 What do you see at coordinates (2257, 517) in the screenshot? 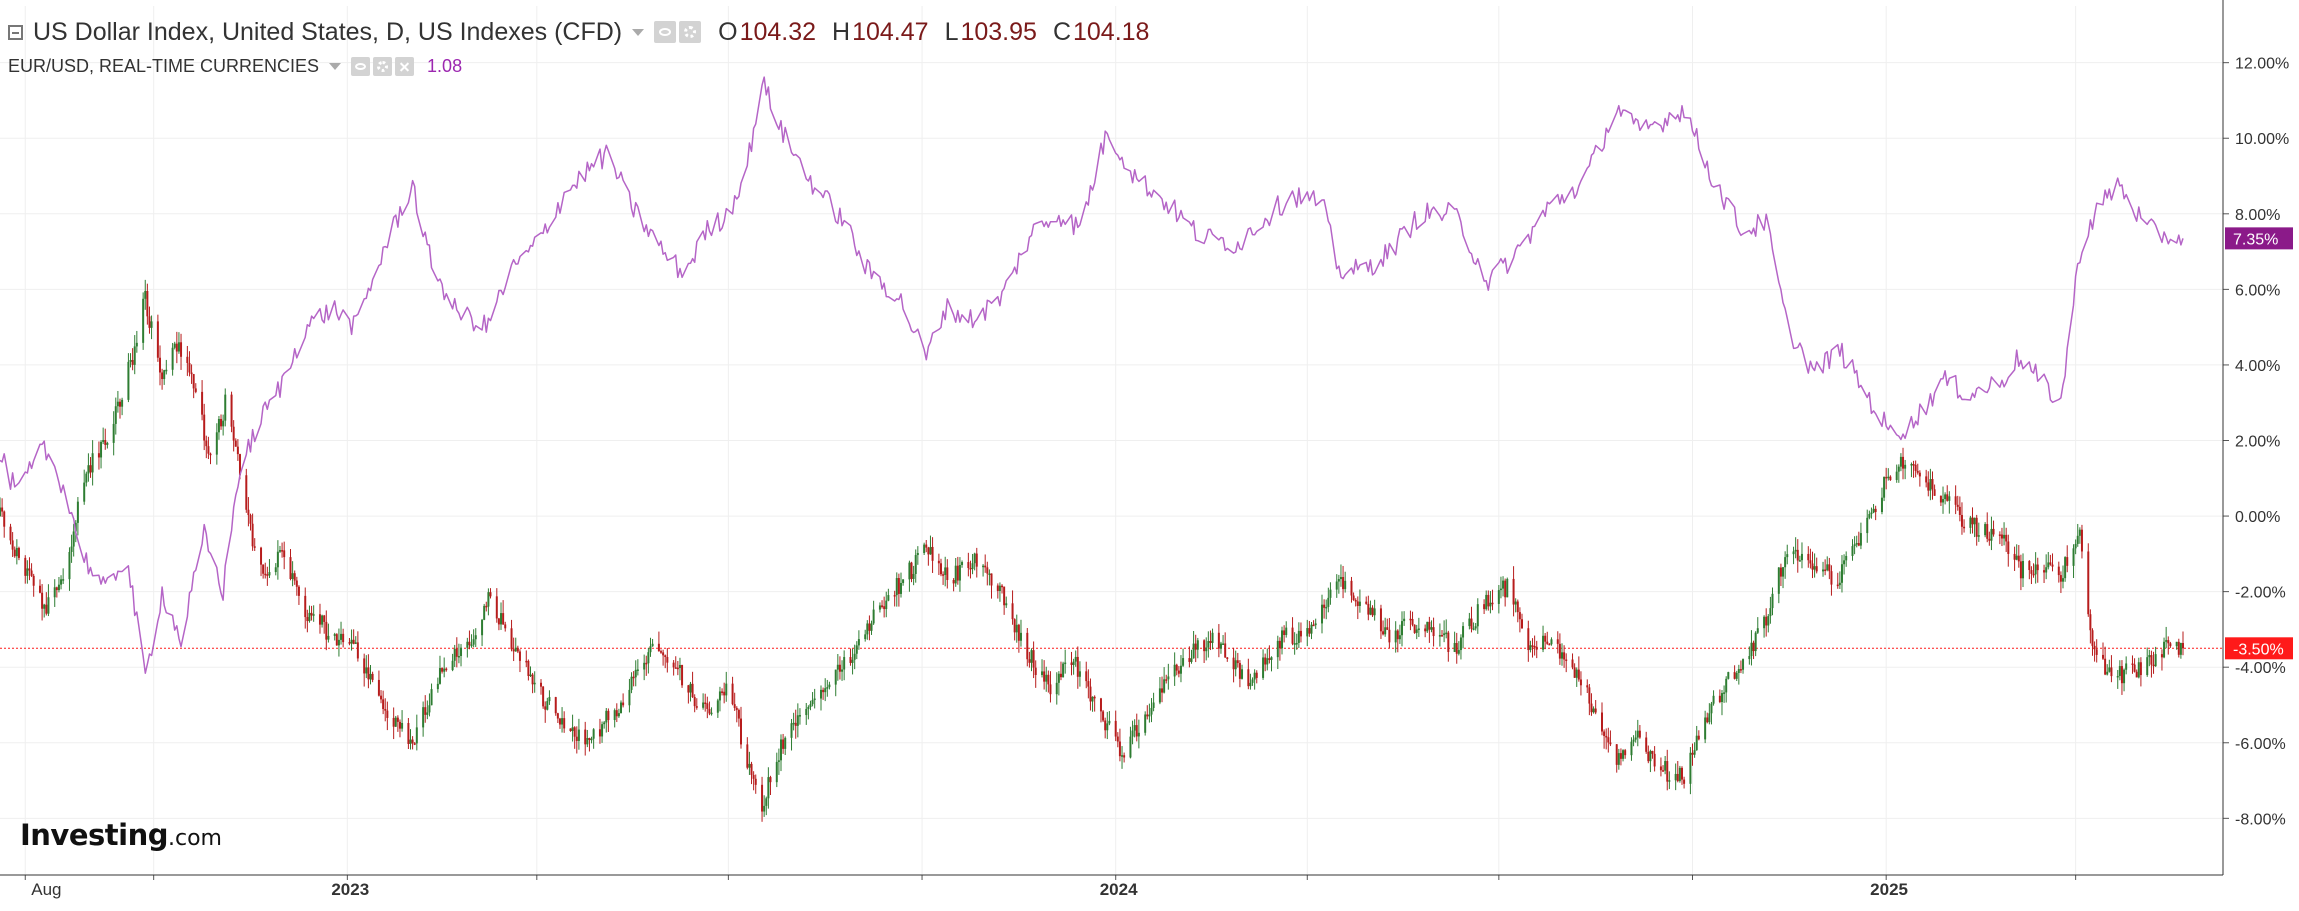
I see `y-tick-label: 0.00%` at bounding box center [2257, 517].